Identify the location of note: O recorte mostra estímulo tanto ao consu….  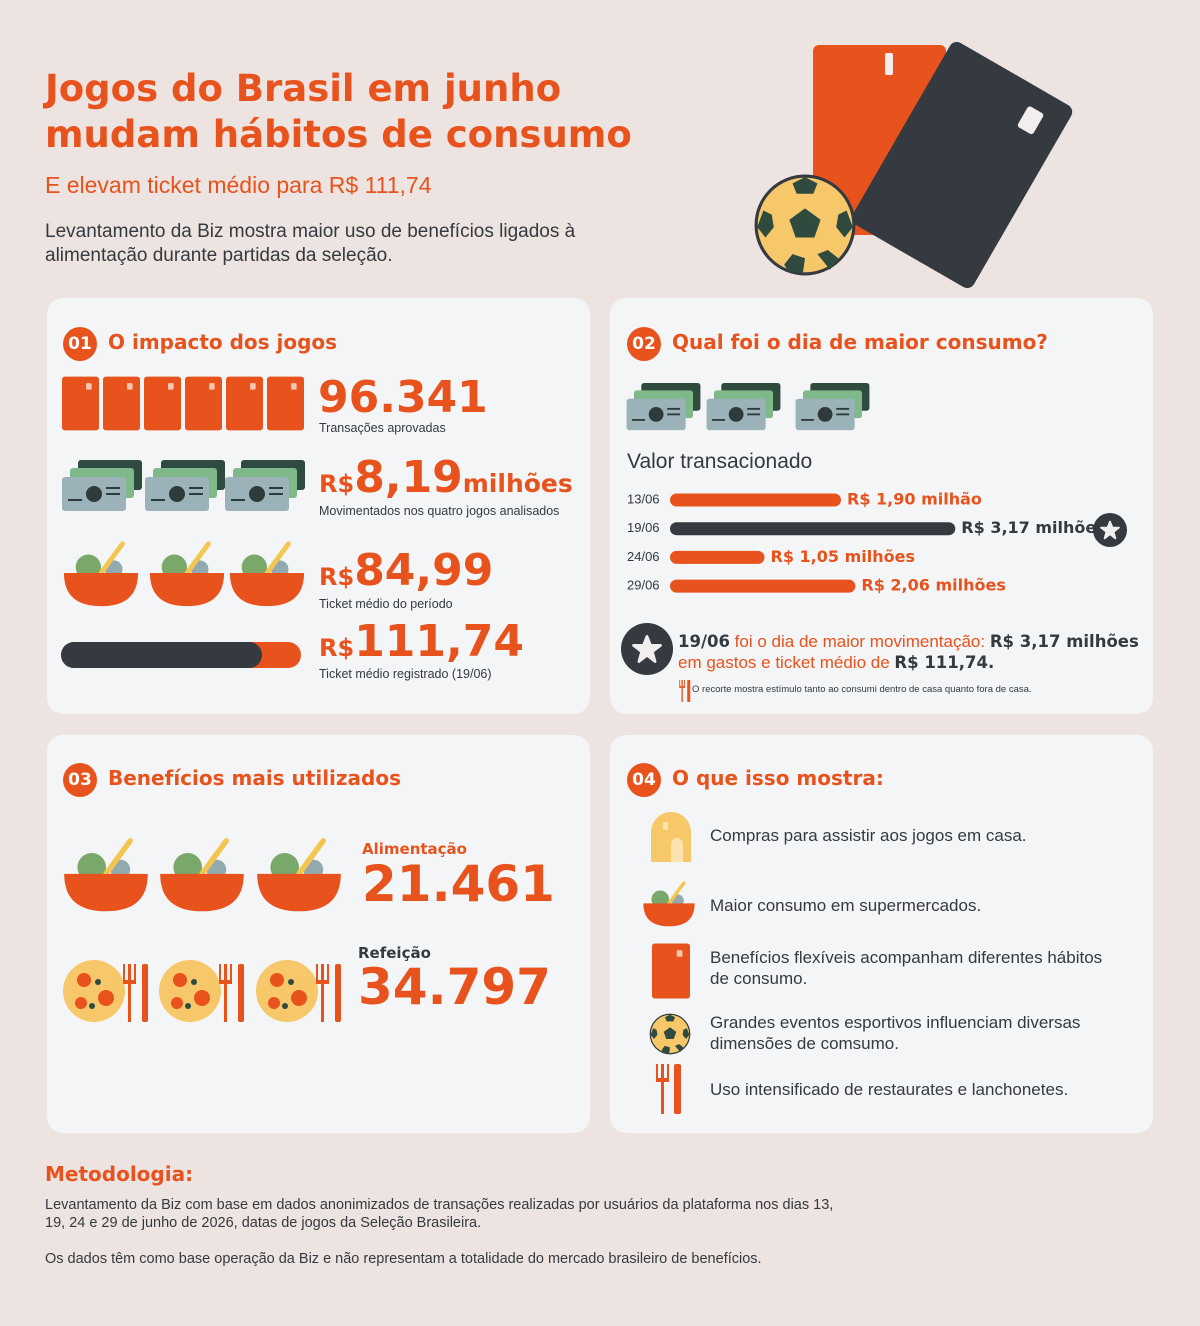
(862, 689).